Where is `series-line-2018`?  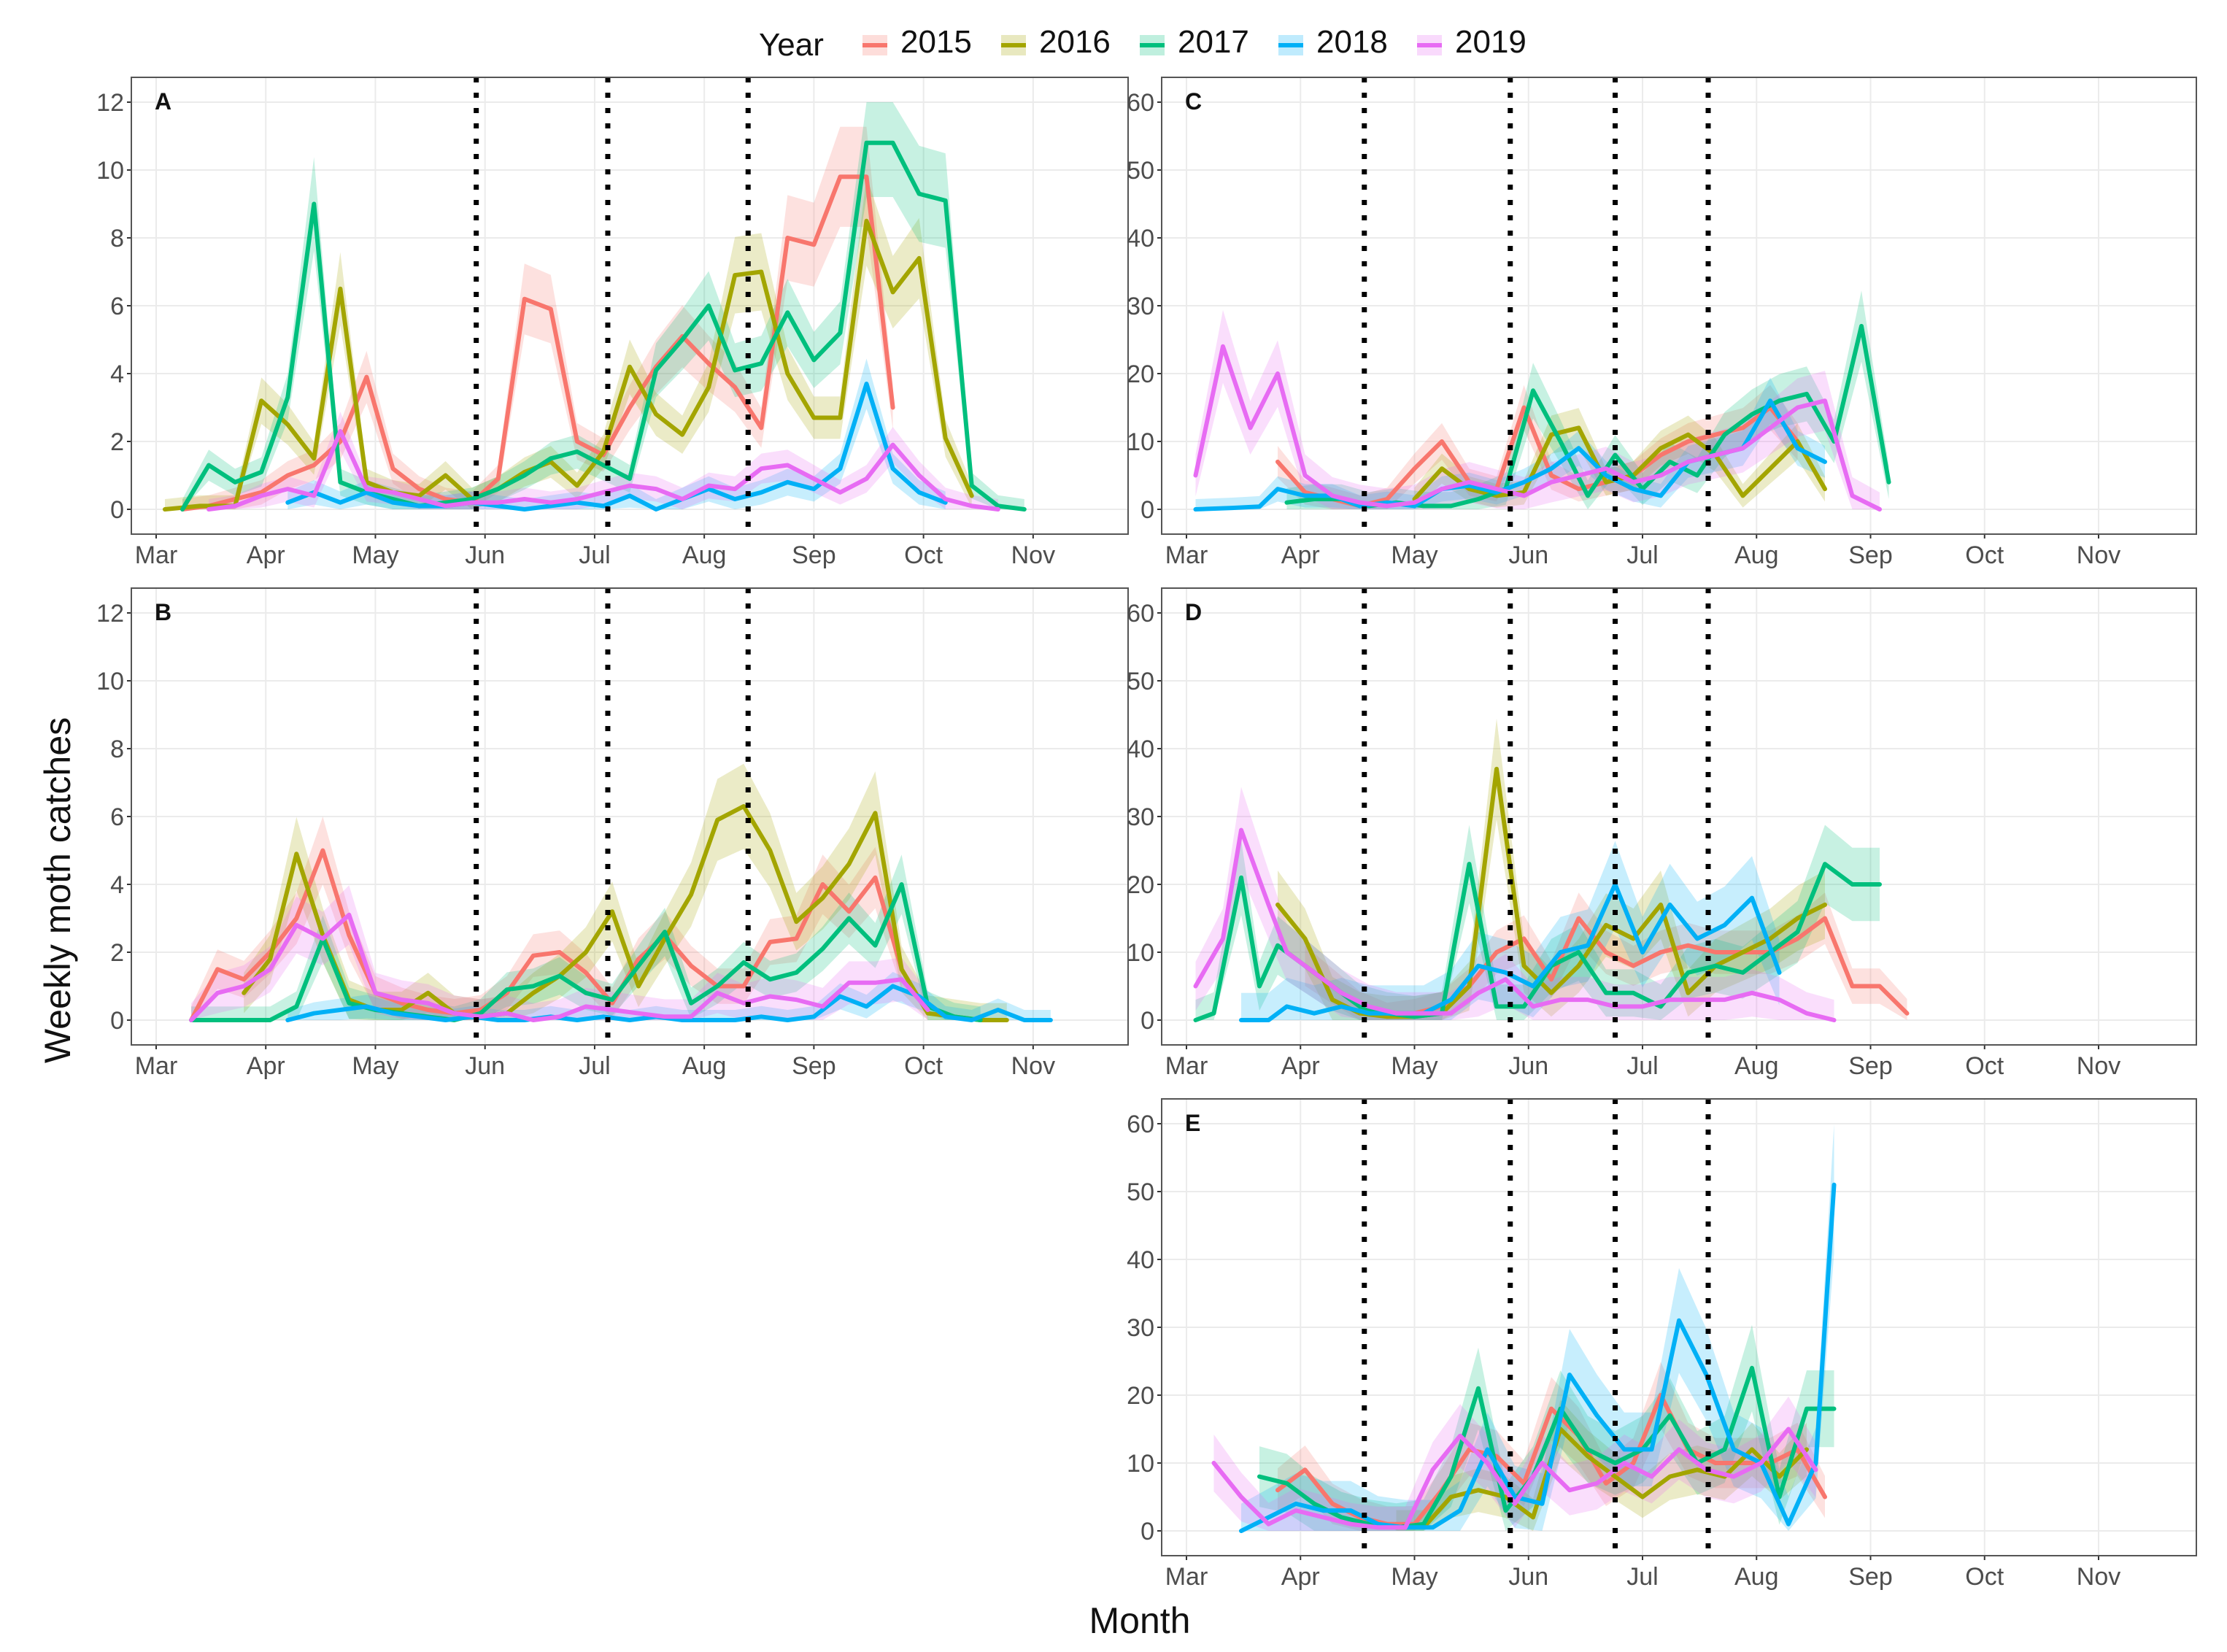 series-line-2018 is located at coordinates (616, 447).